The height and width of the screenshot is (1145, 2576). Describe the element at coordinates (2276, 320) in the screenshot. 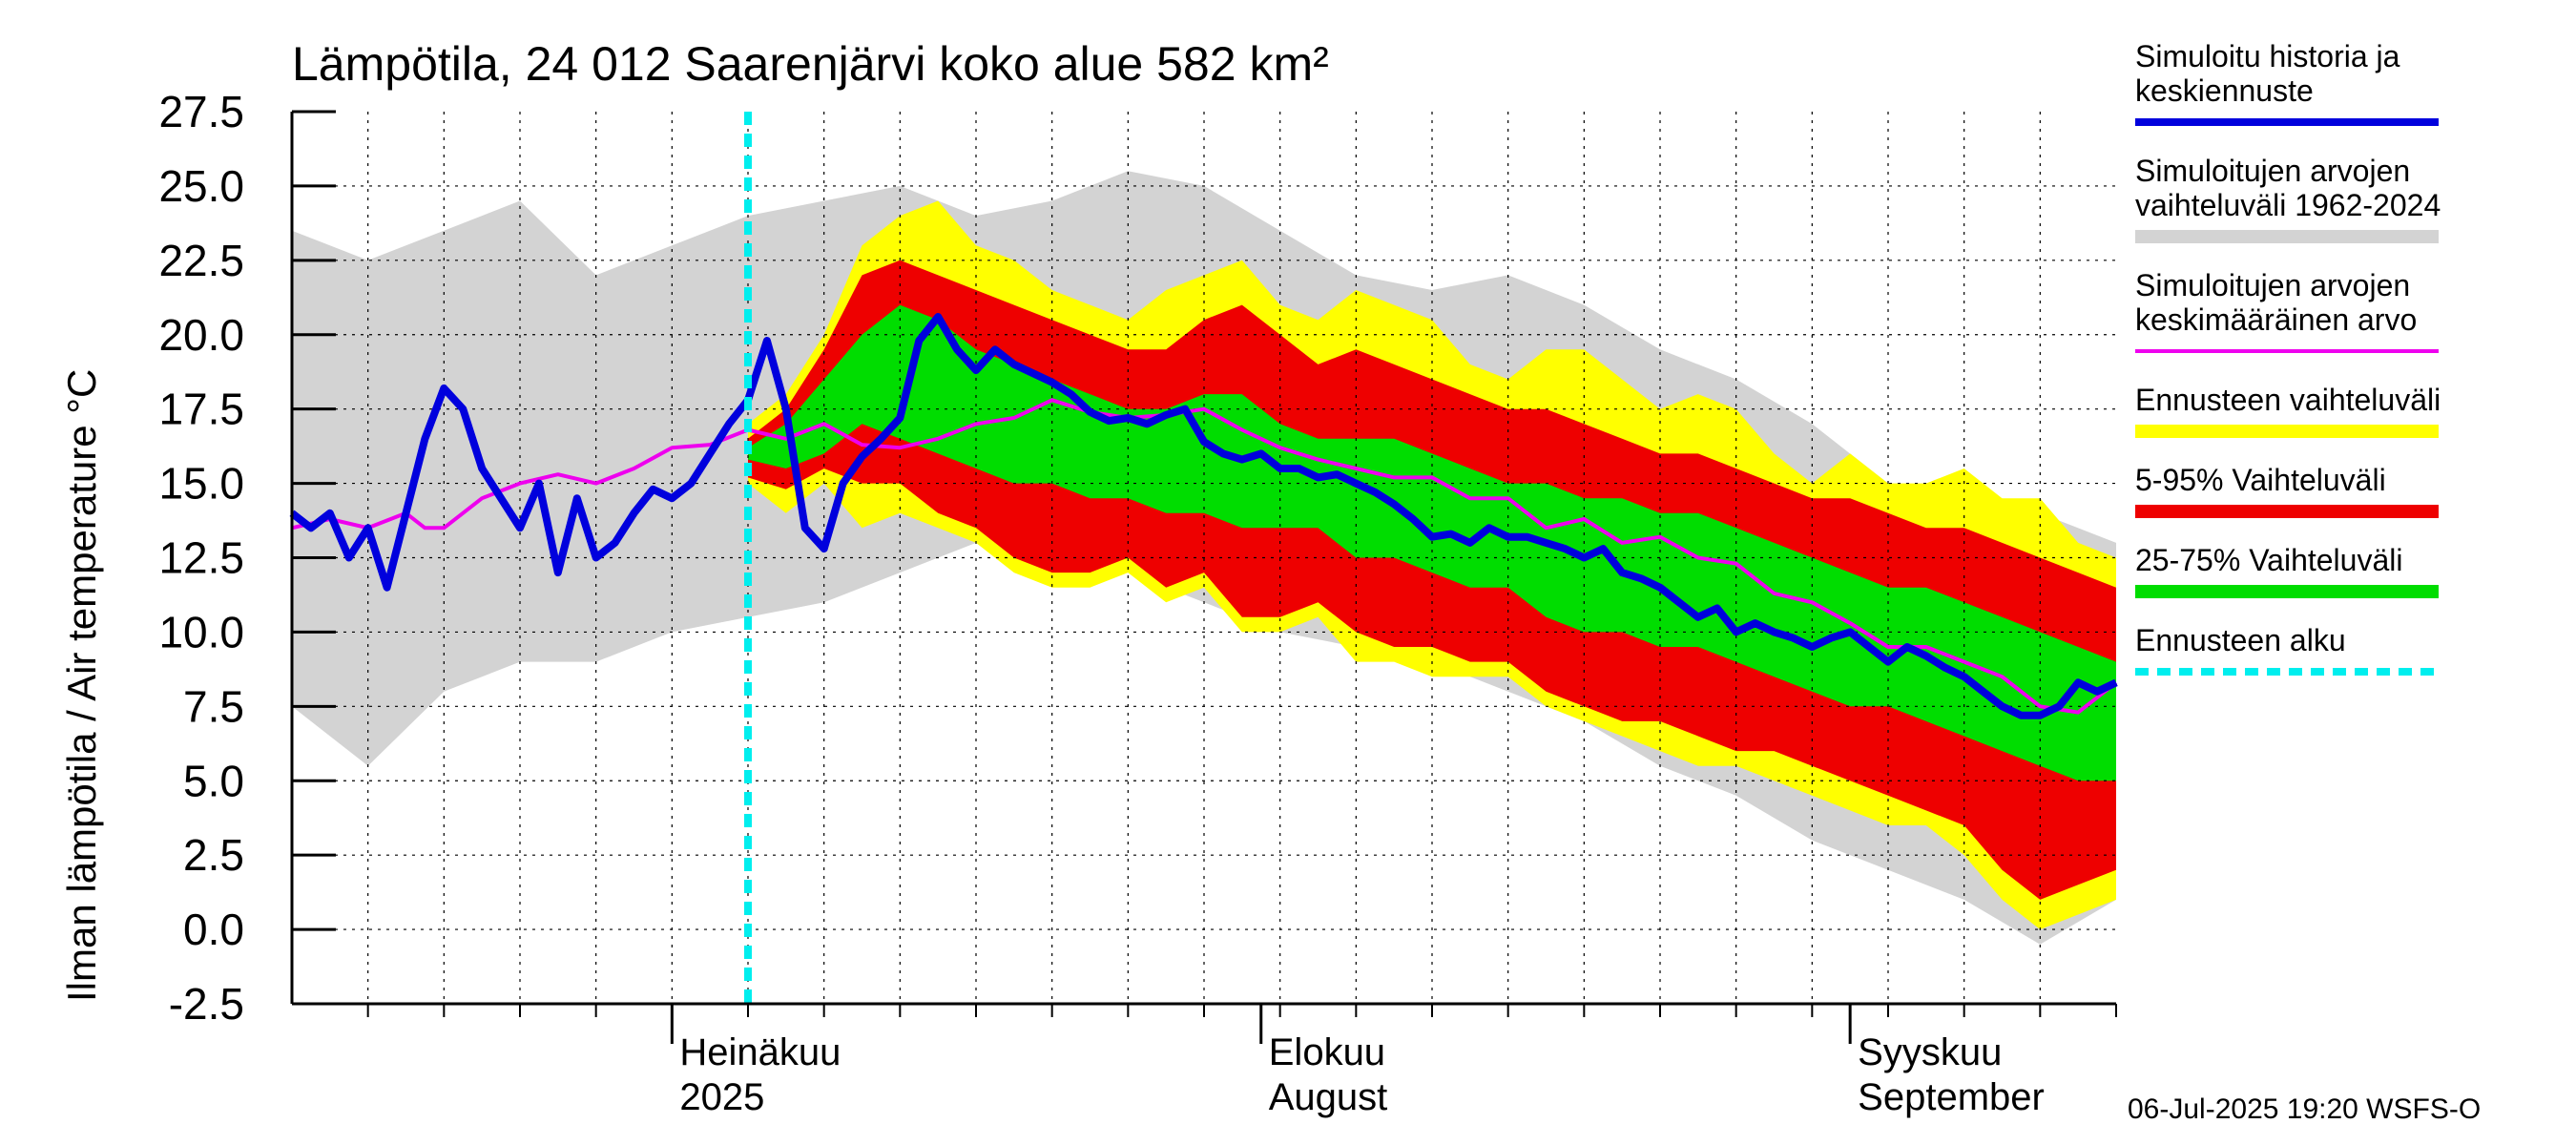

I see `legend-label: keskimääräinen arvo` at that location.